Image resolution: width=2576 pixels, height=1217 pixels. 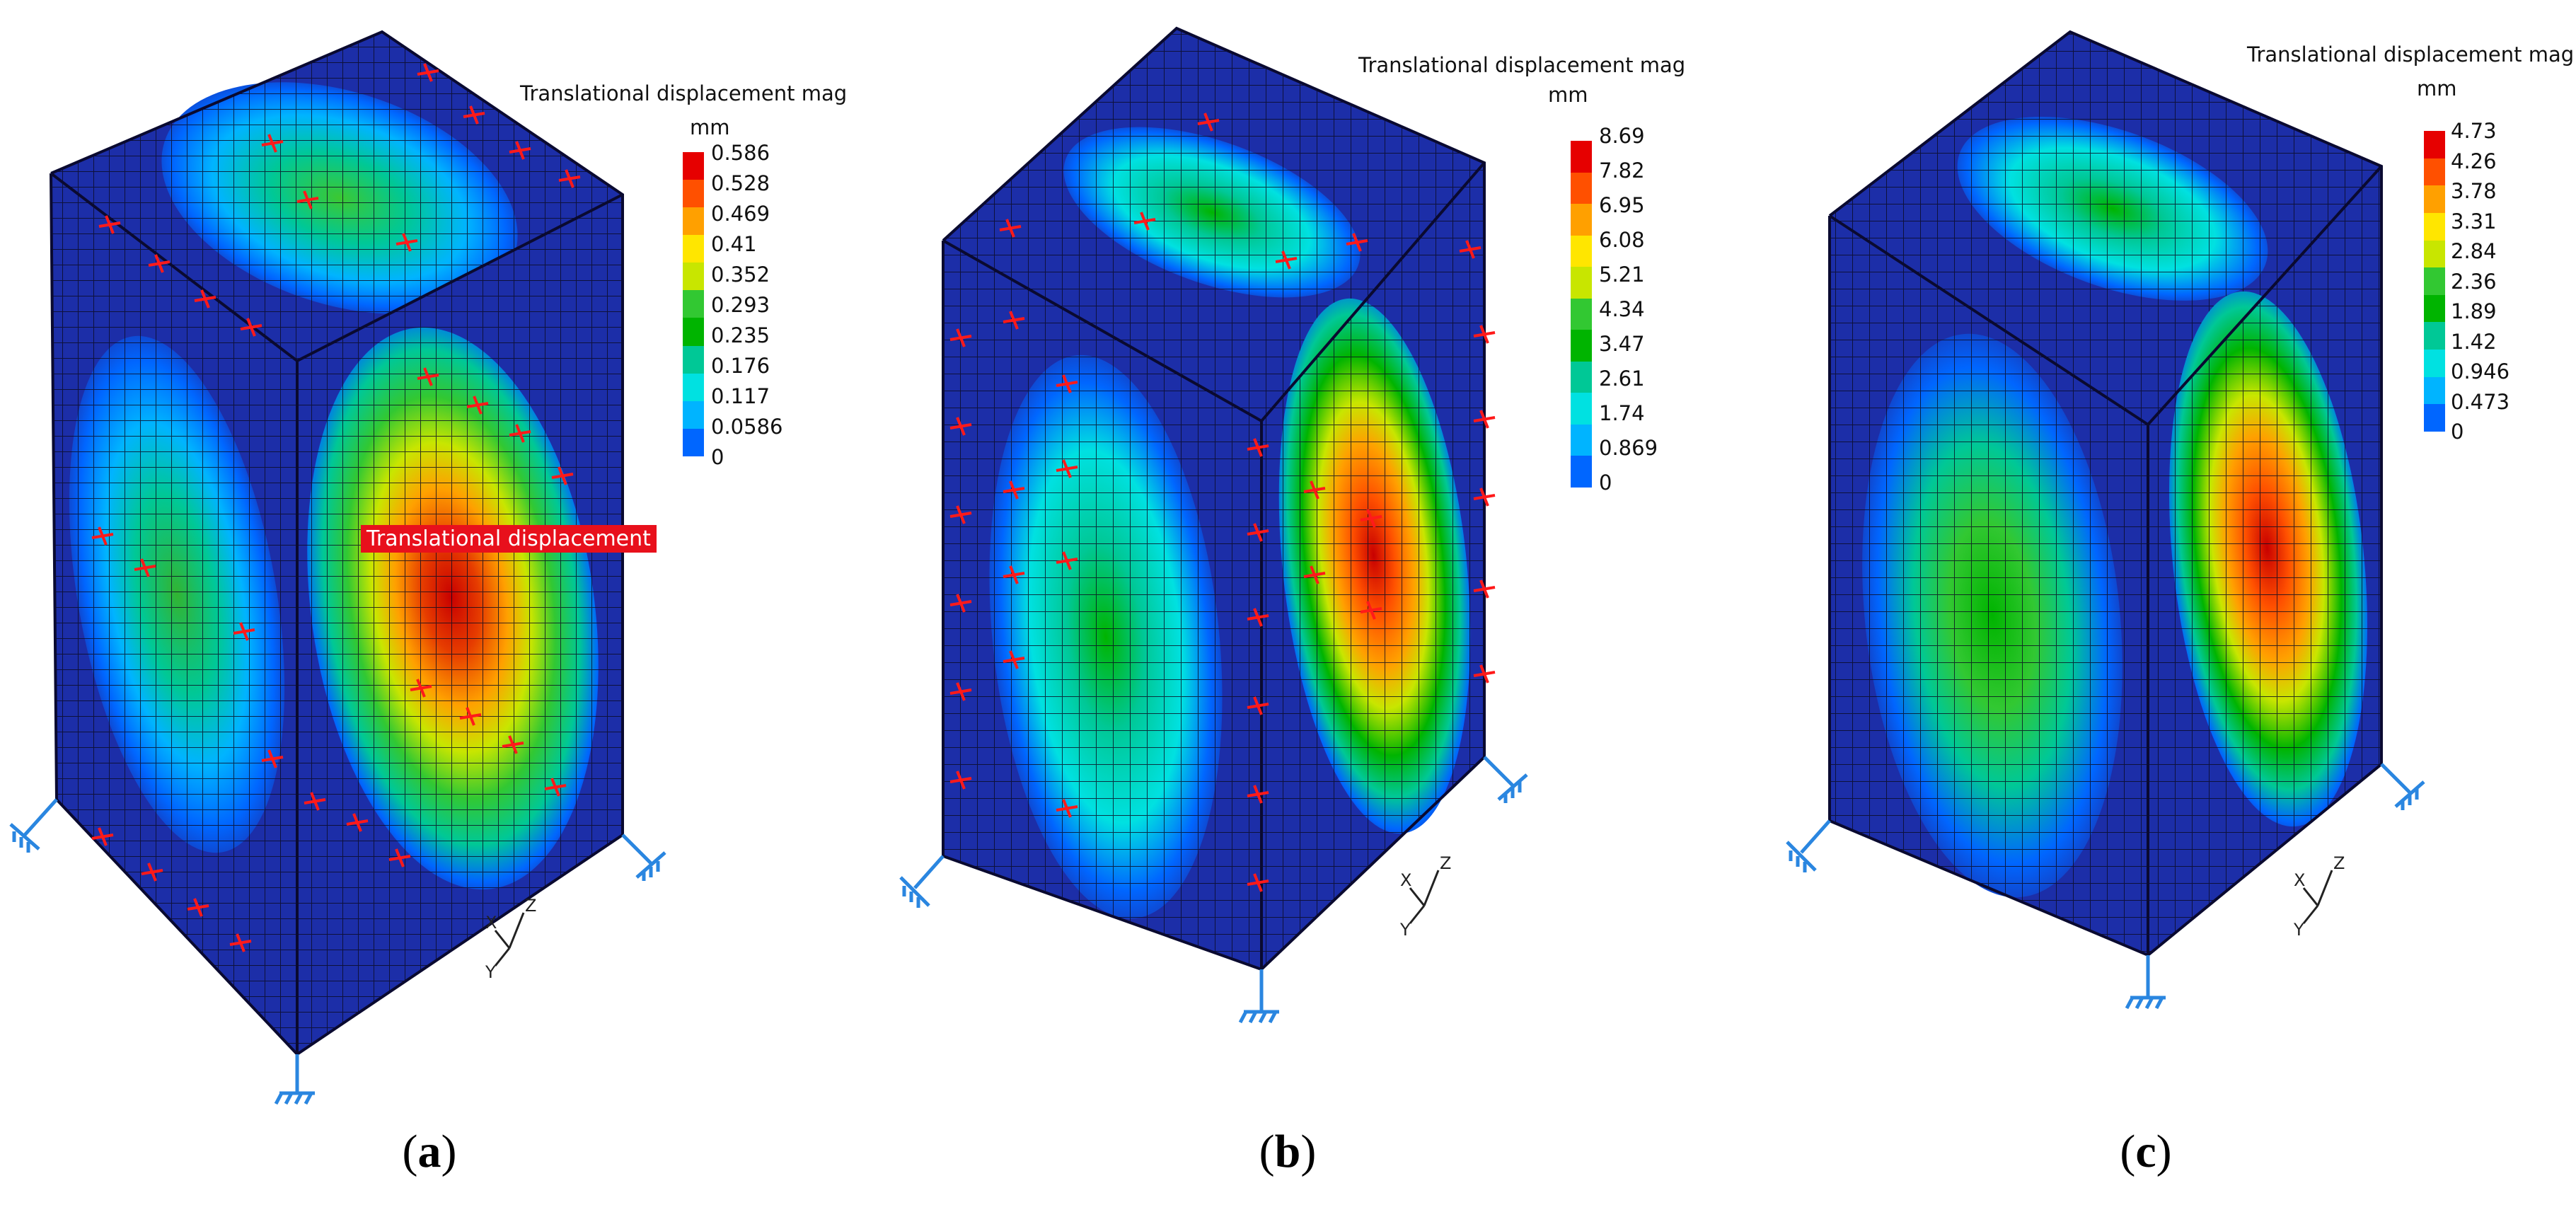 I want to click on caption-b: (b), so click(x=1288, y=1151).